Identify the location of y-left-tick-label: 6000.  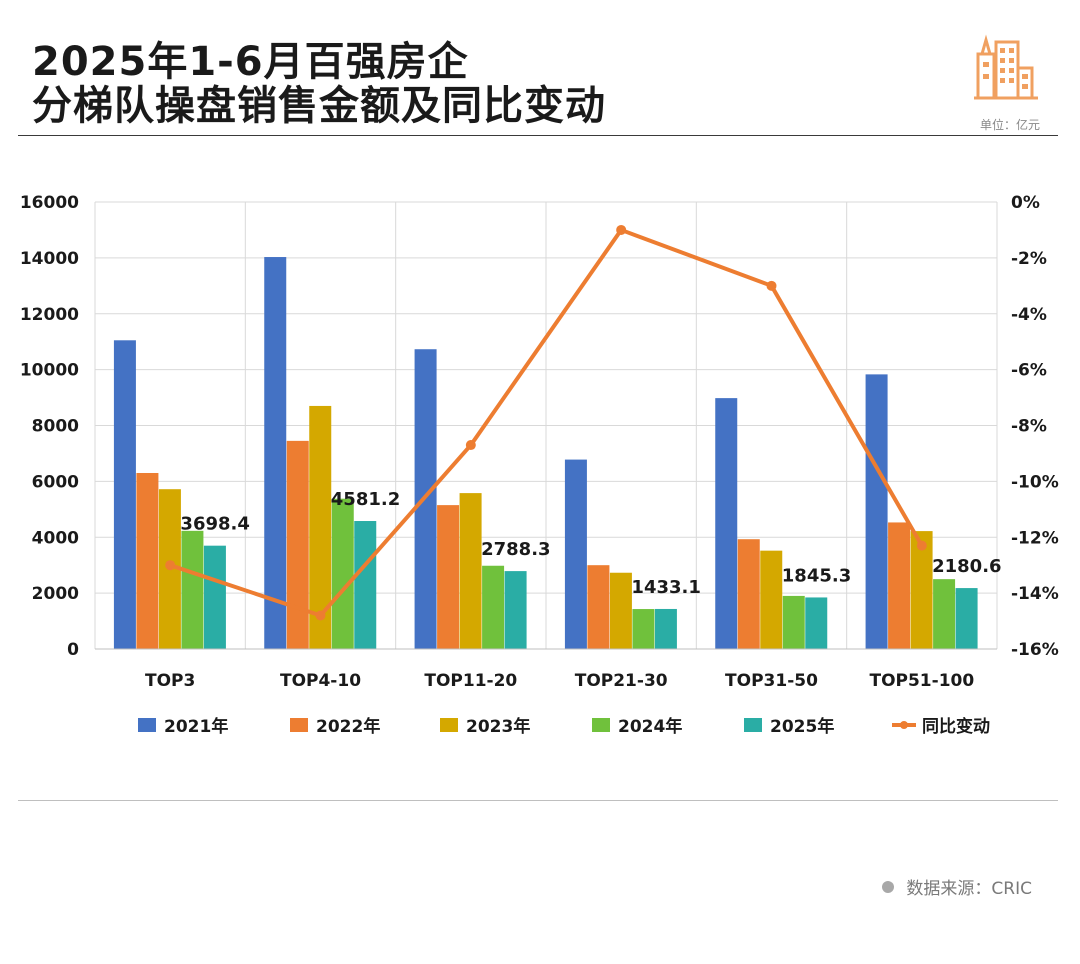
(55, 482).